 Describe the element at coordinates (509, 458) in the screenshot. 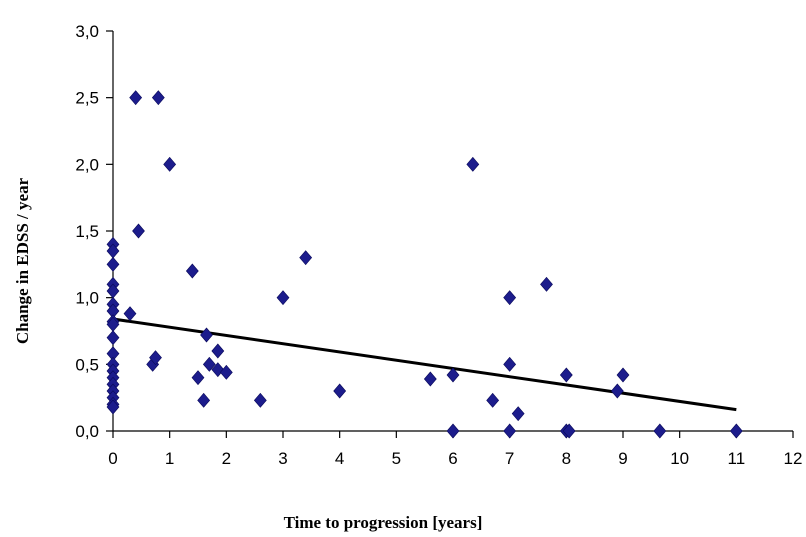

I see `x-tick-label: 7` at that location.